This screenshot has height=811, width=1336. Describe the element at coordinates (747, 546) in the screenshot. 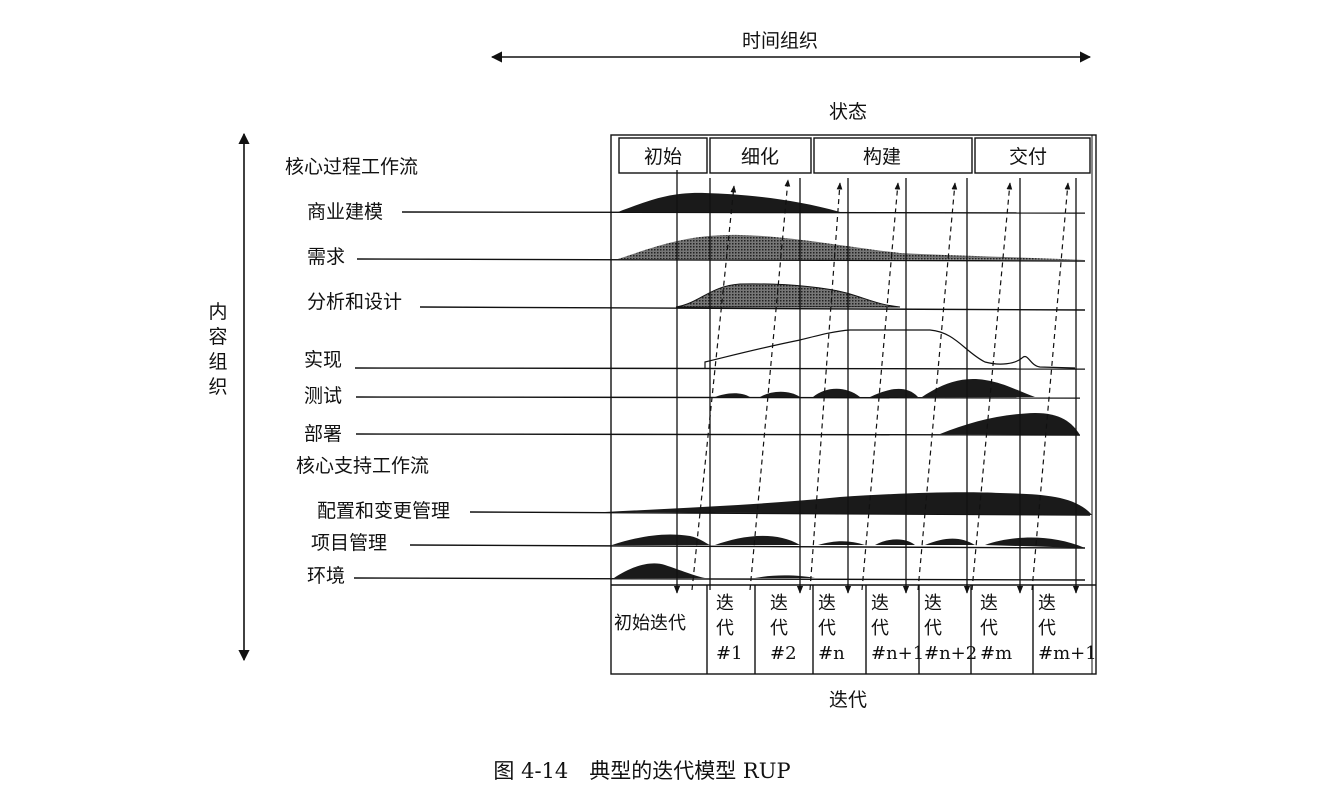

I see `baseline-project-mgmt` at that location.